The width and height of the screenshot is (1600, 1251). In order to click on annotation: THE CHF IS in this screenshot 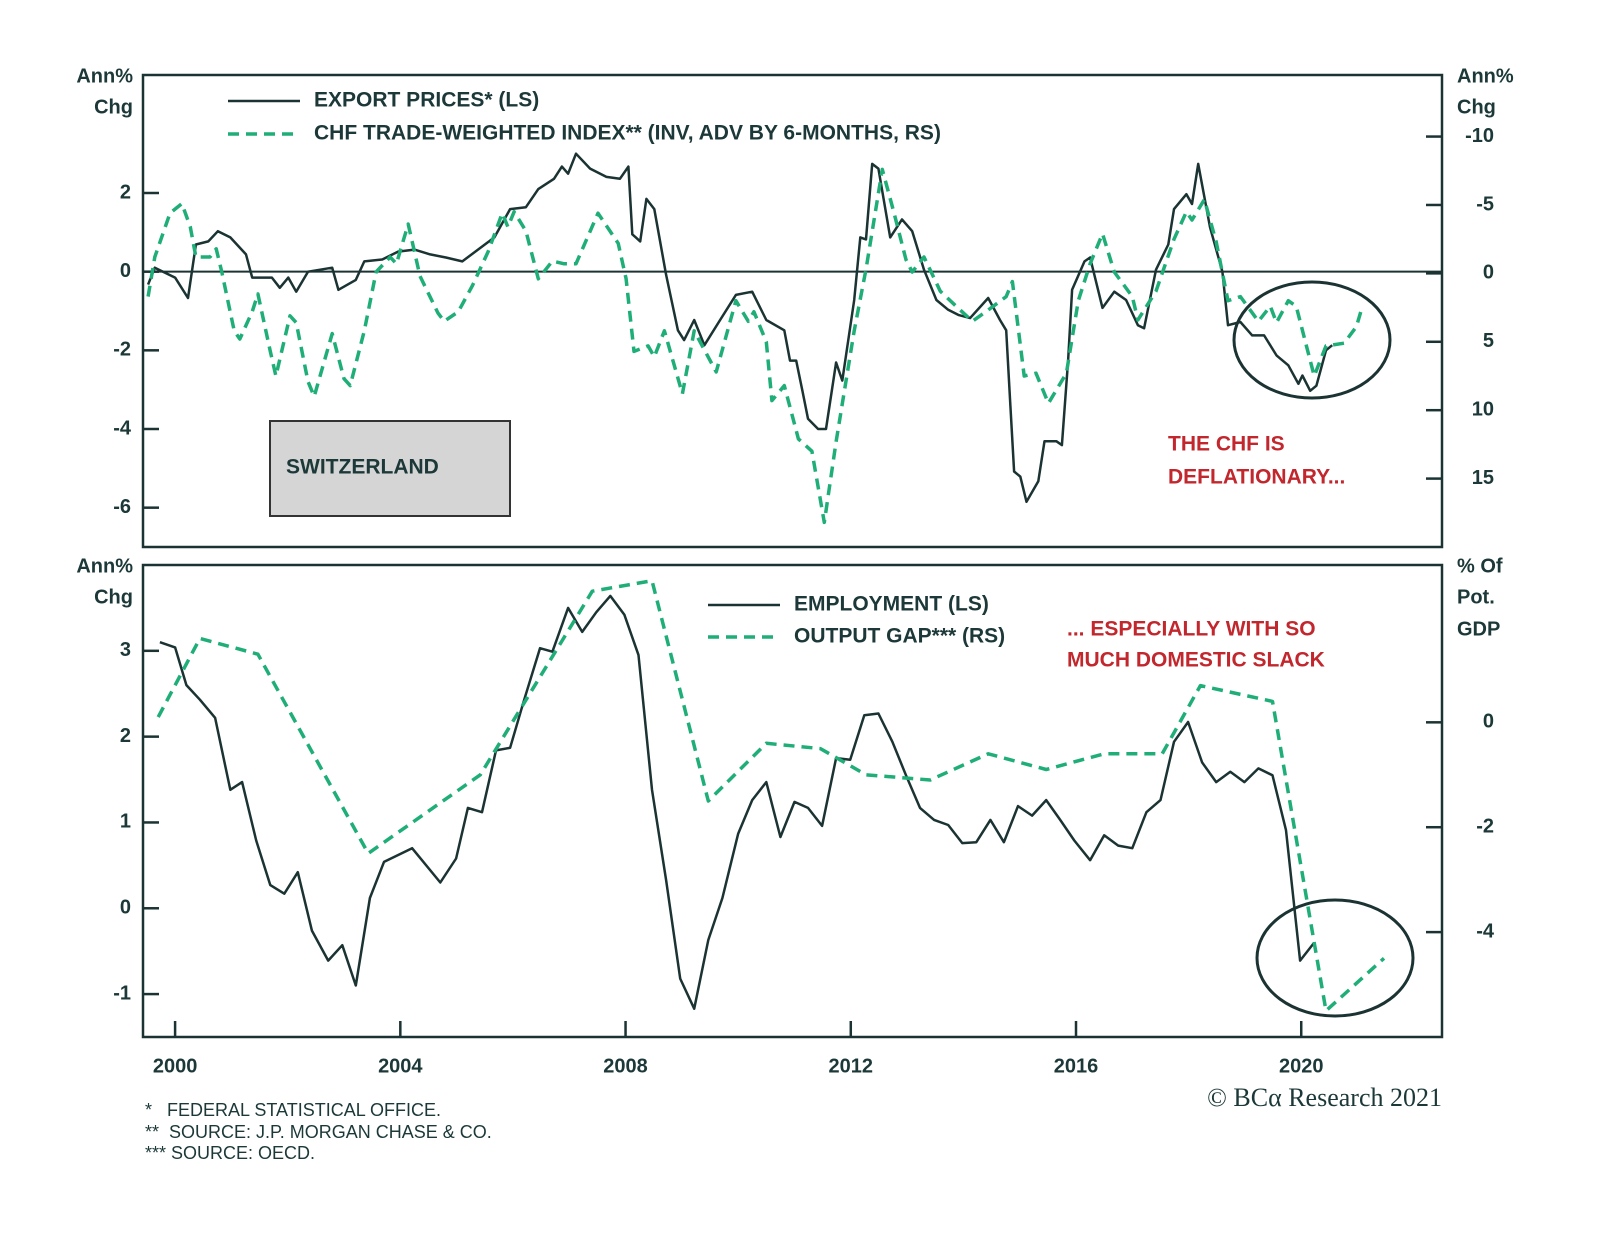, I will do `click(1226, 444)`.